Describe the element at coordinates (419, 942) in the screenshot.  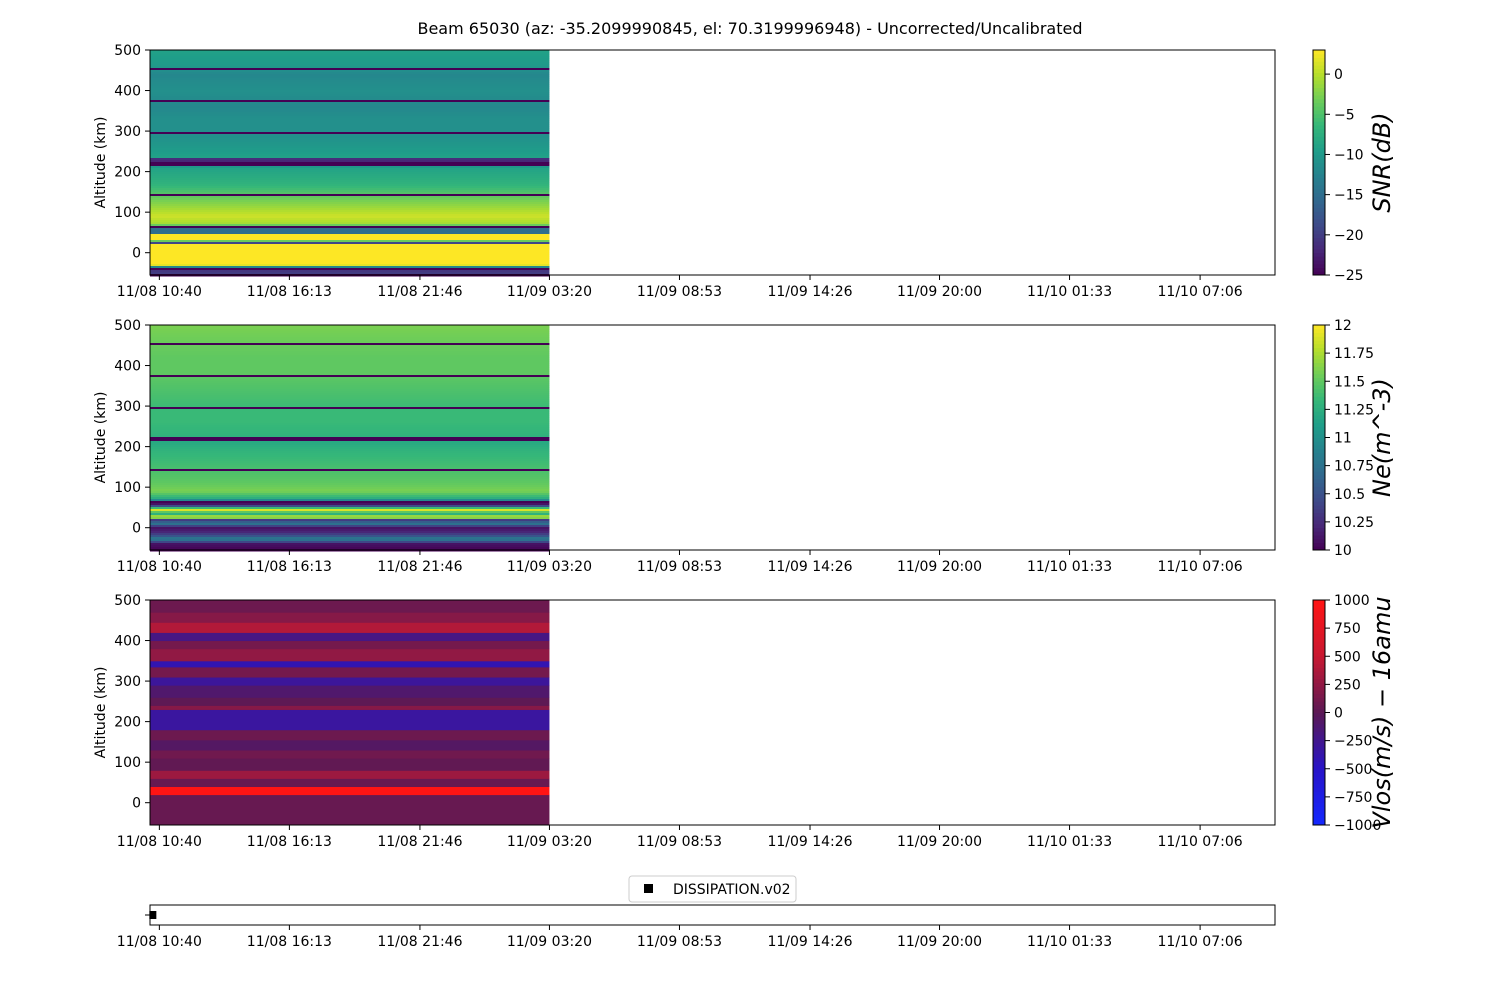
I see `dissipation-xtick-label: 11/08 21:46` at that location.